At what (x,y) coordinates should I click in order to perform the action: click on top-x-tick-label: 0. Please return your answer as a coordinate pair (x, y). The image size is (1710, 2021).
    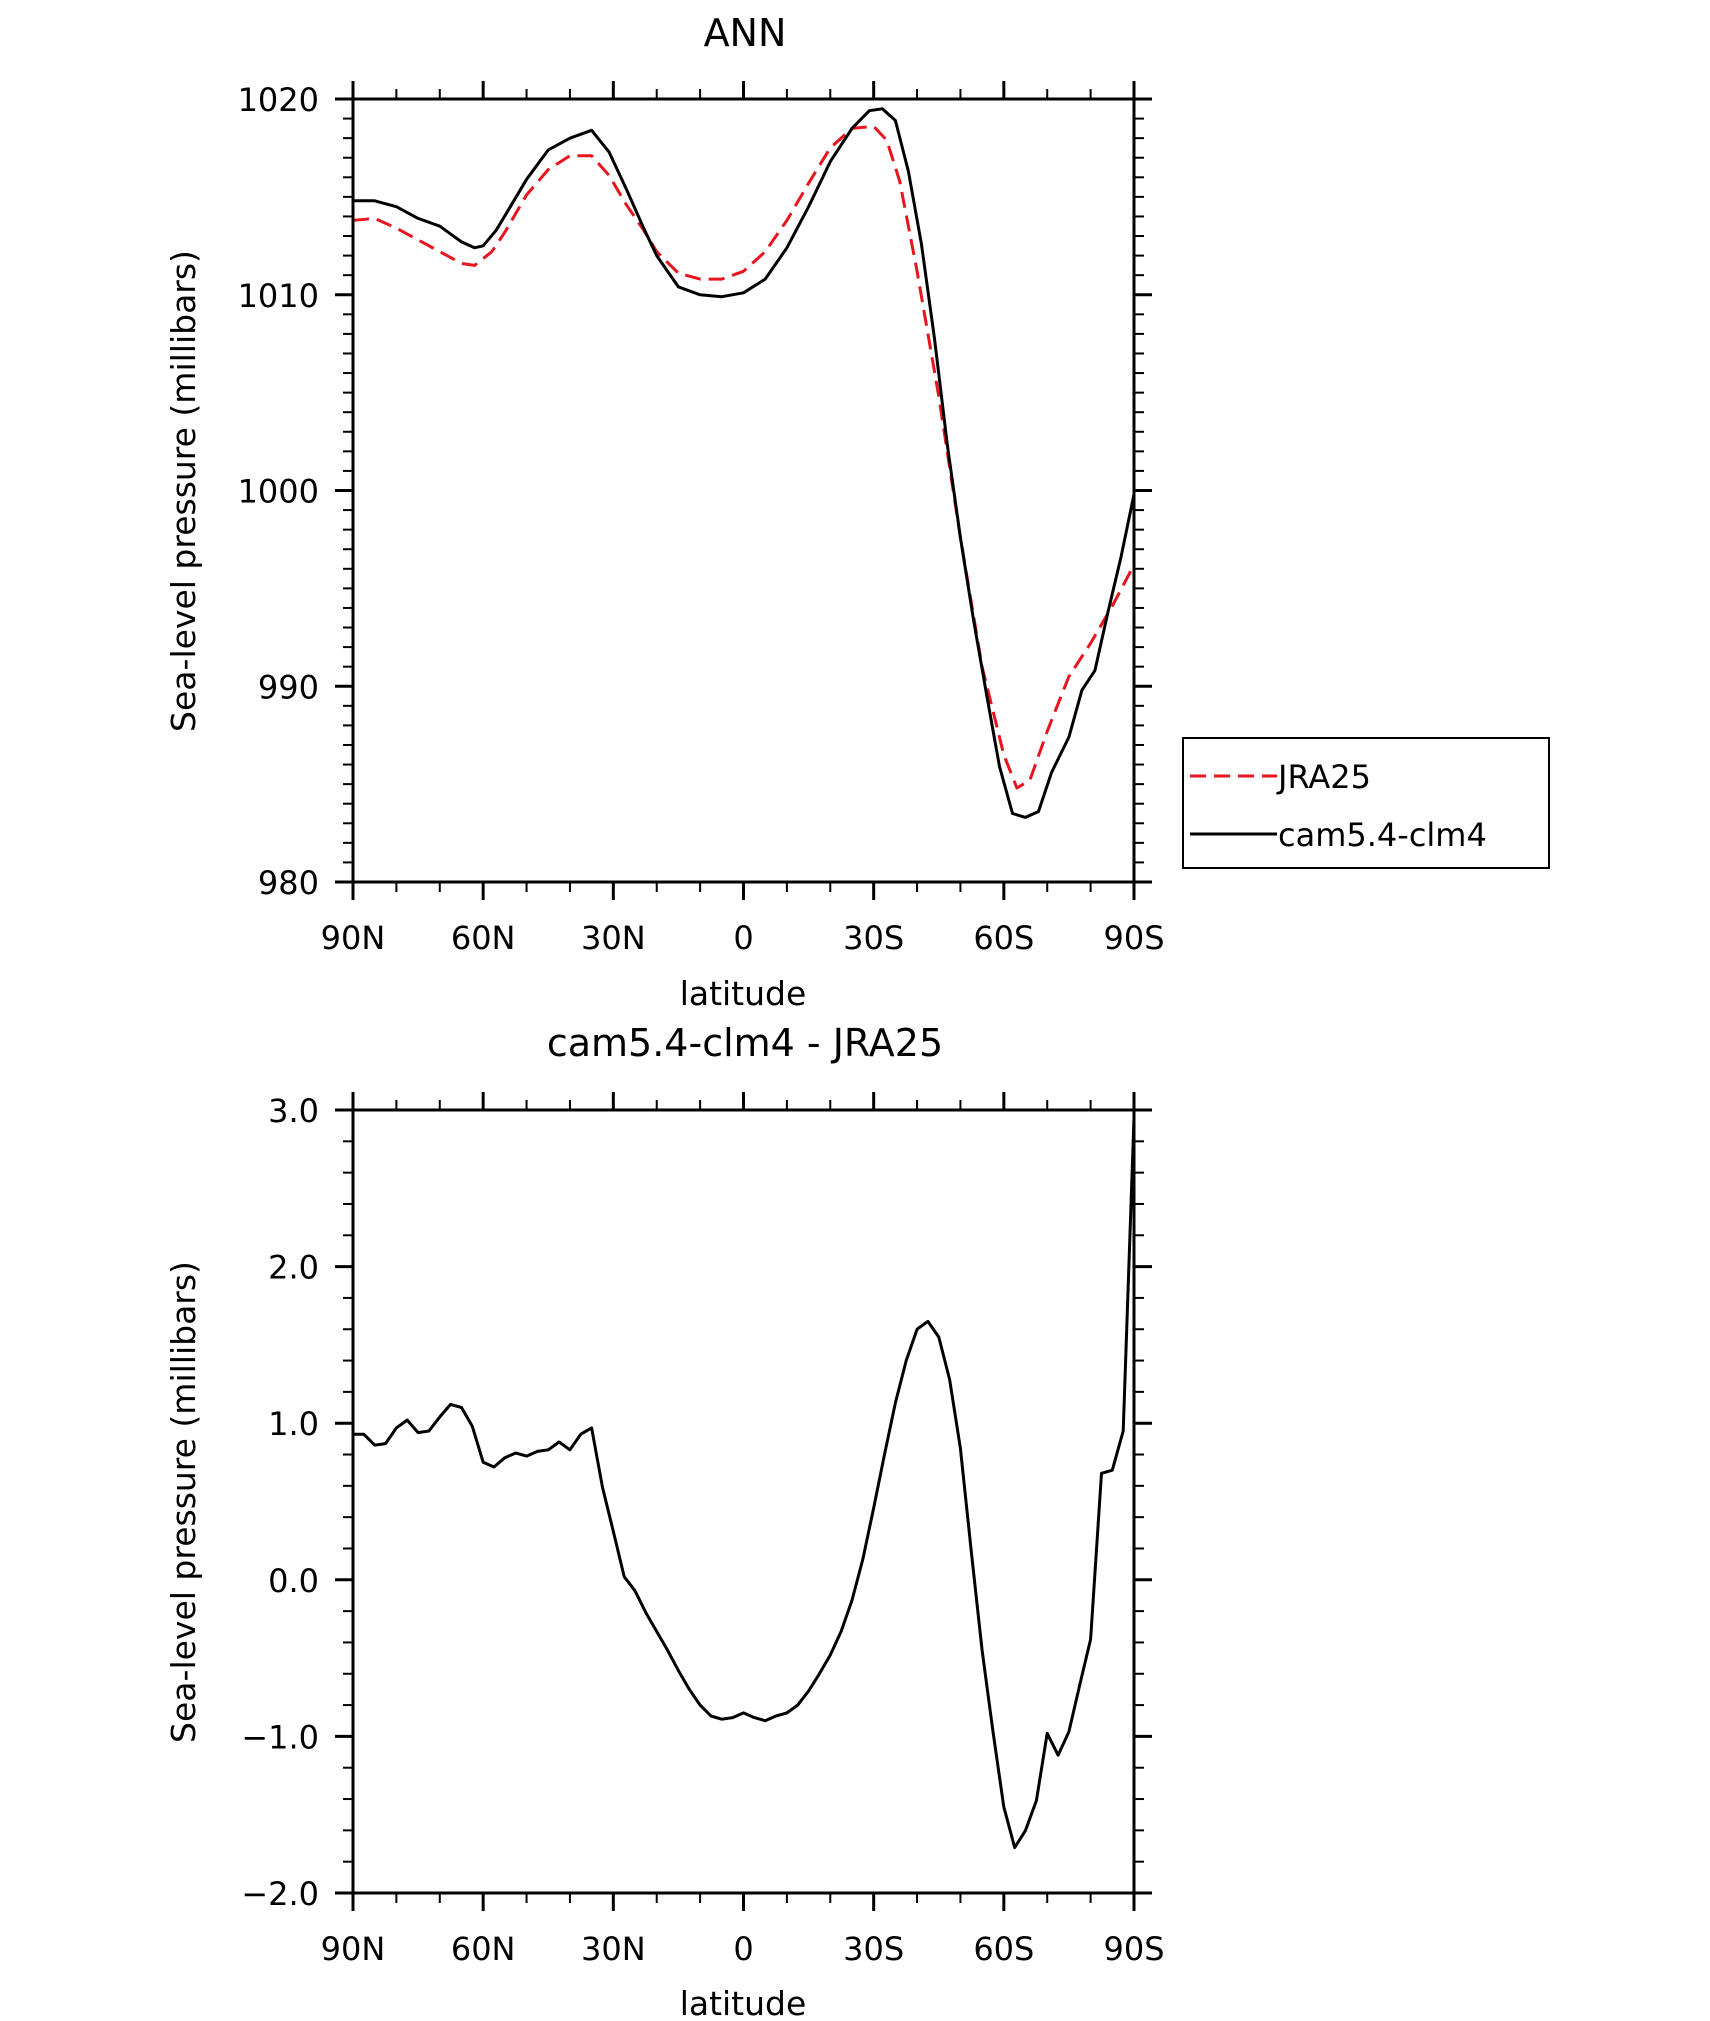
    Looking at the image, I should click on (743, 938).